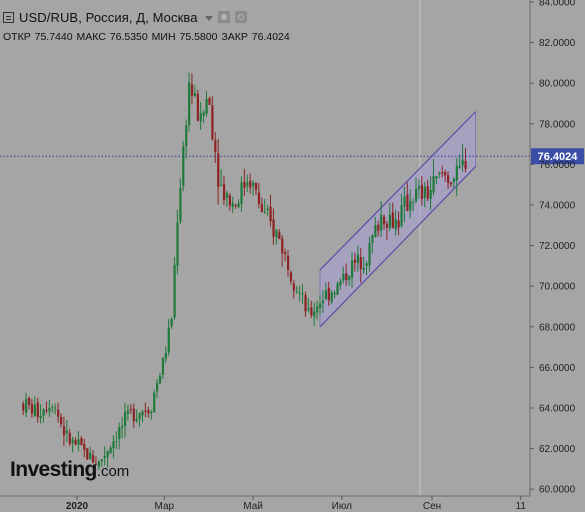 The height and width of the screenshot is (512, 585). I want to click on y-tick-label: 66.0000, so click(557, 368).